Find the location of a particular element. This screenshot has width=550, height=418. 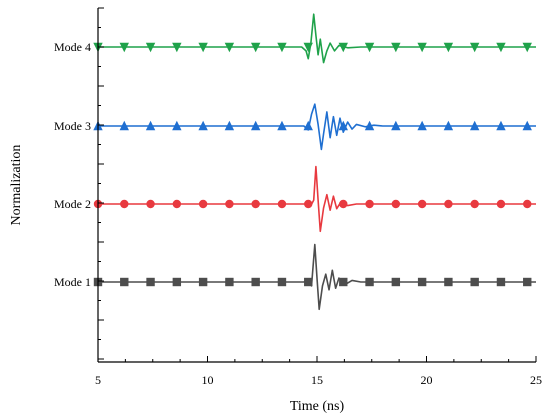

mode-labels: Mode 1 Mode 2 Mode 3 Mode 4 is located at coordinates (72, 164).